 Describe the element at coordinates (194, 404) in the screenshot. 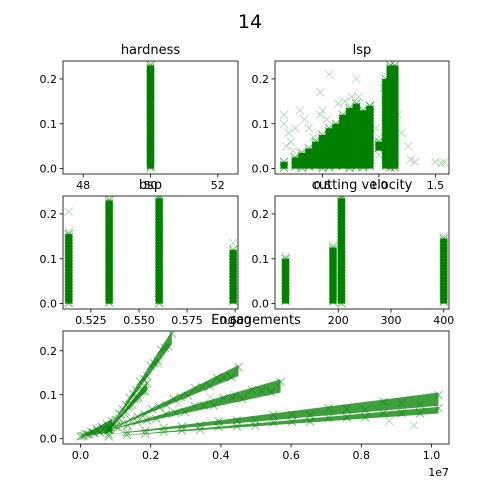

I see `fan-fill` at that location.